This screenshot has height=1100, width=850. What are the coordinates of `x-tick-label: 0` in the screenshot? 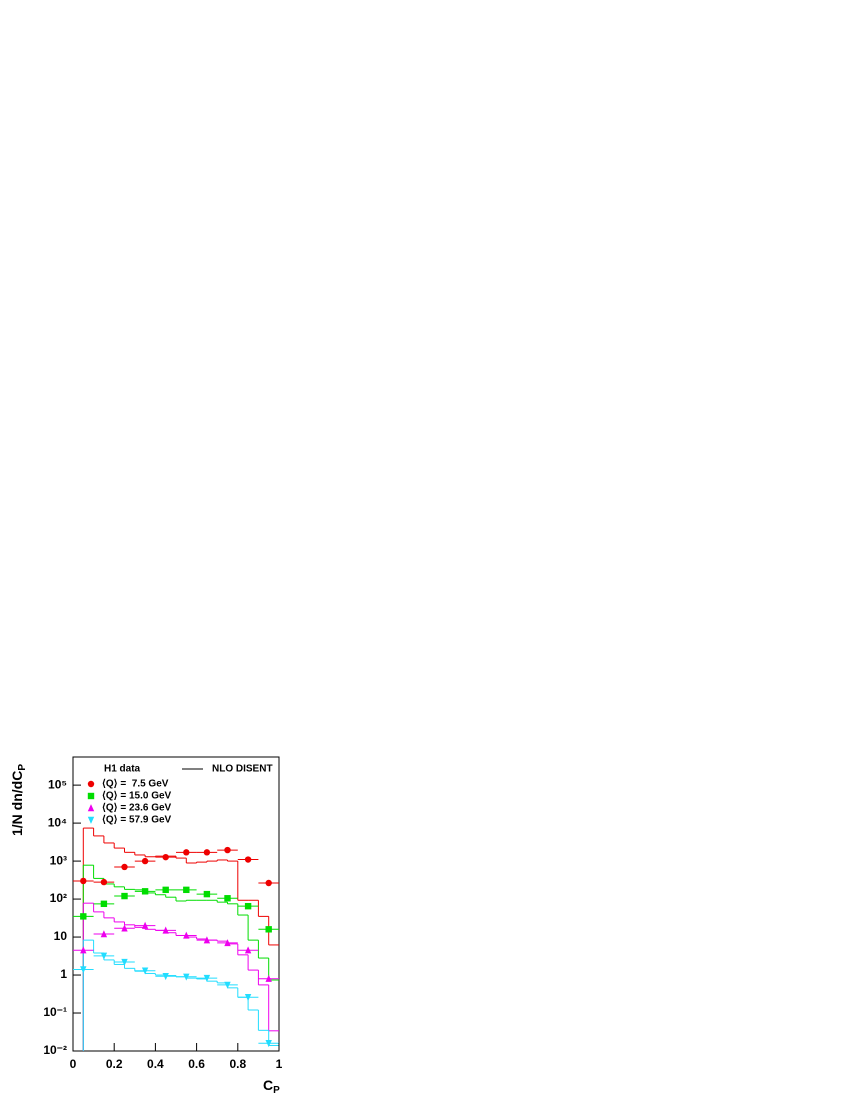 It's located at (73, 1064).